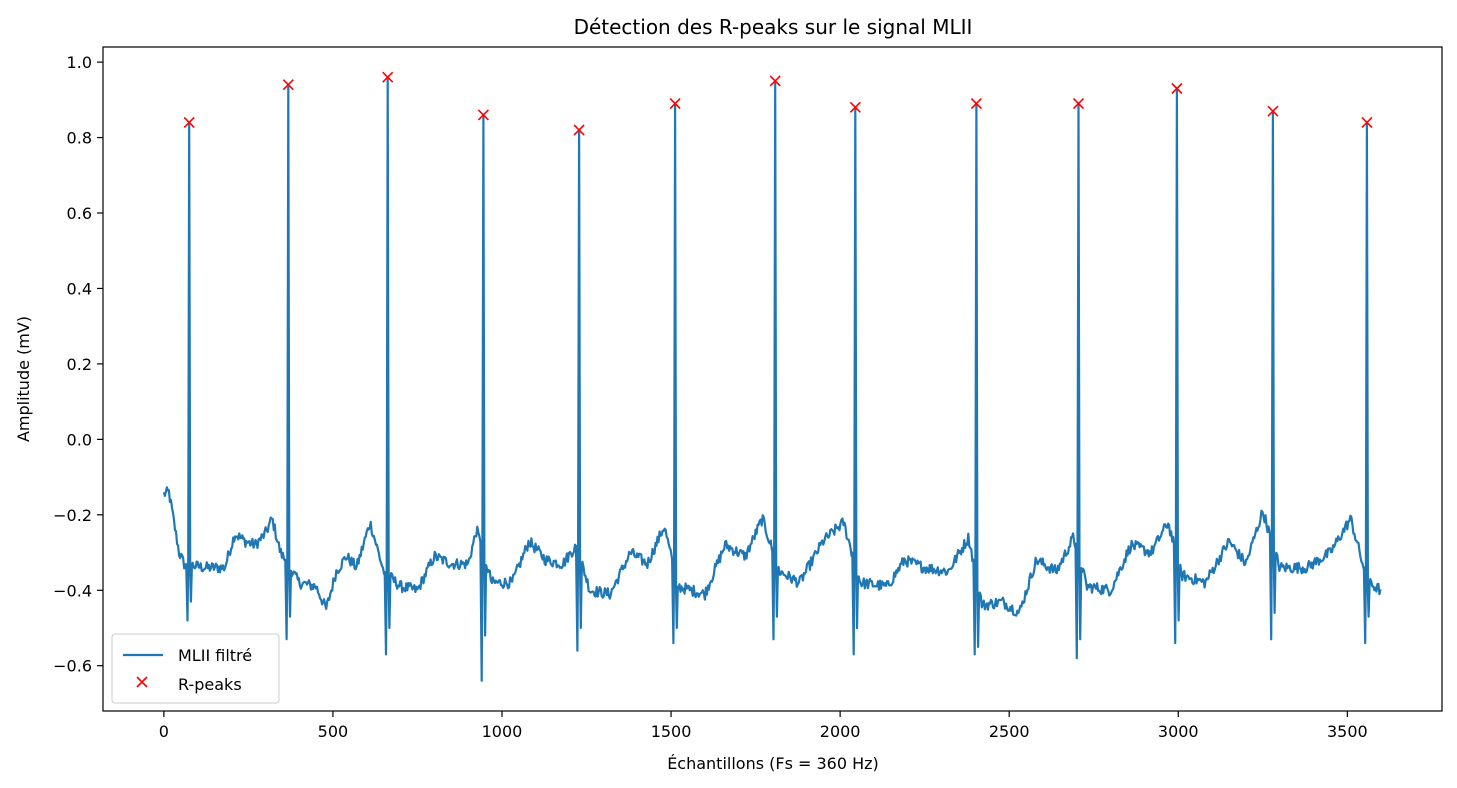  What do you see at coordinates (502, 731) in the screenshot?
I see `x-tick-label: 1000` at bounding box center [502, 731].